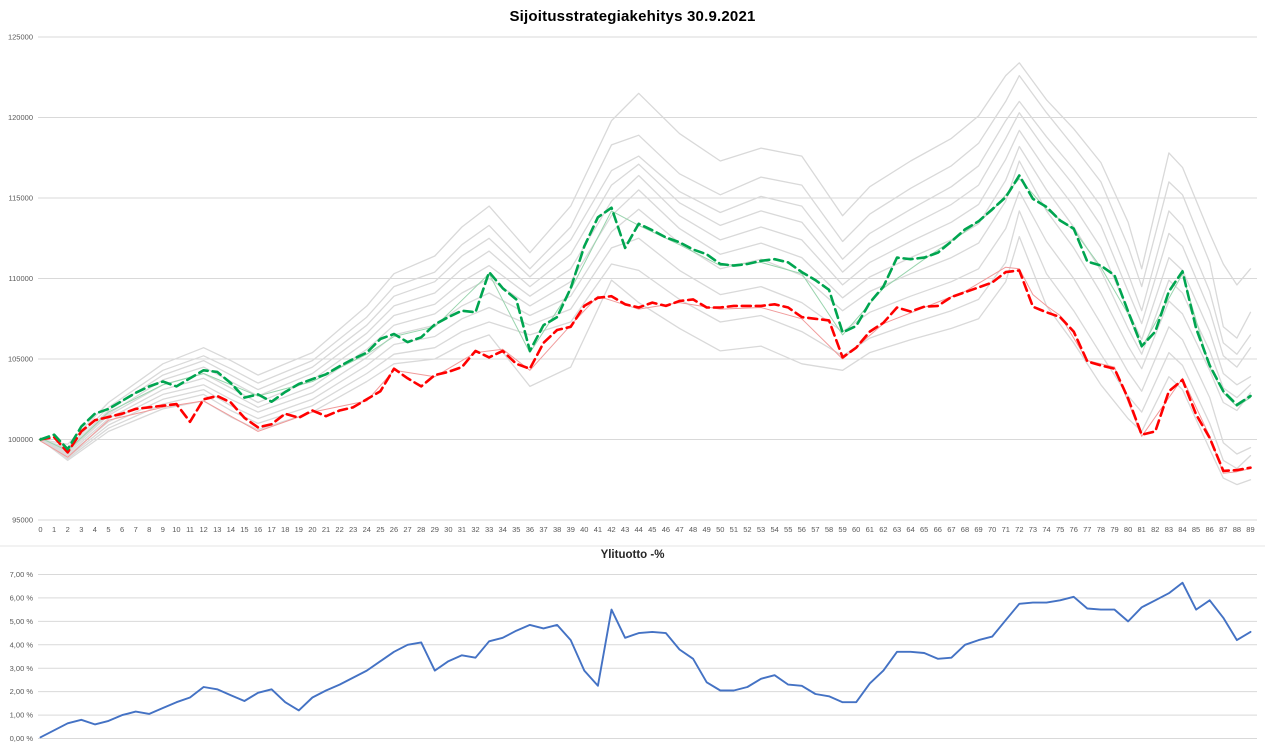 The width and height of the screenshot is (1265, 744). Describe the element at coordinates (938, 529) in the screenshot. I see `x-axis-tick-label: 66` at that location.